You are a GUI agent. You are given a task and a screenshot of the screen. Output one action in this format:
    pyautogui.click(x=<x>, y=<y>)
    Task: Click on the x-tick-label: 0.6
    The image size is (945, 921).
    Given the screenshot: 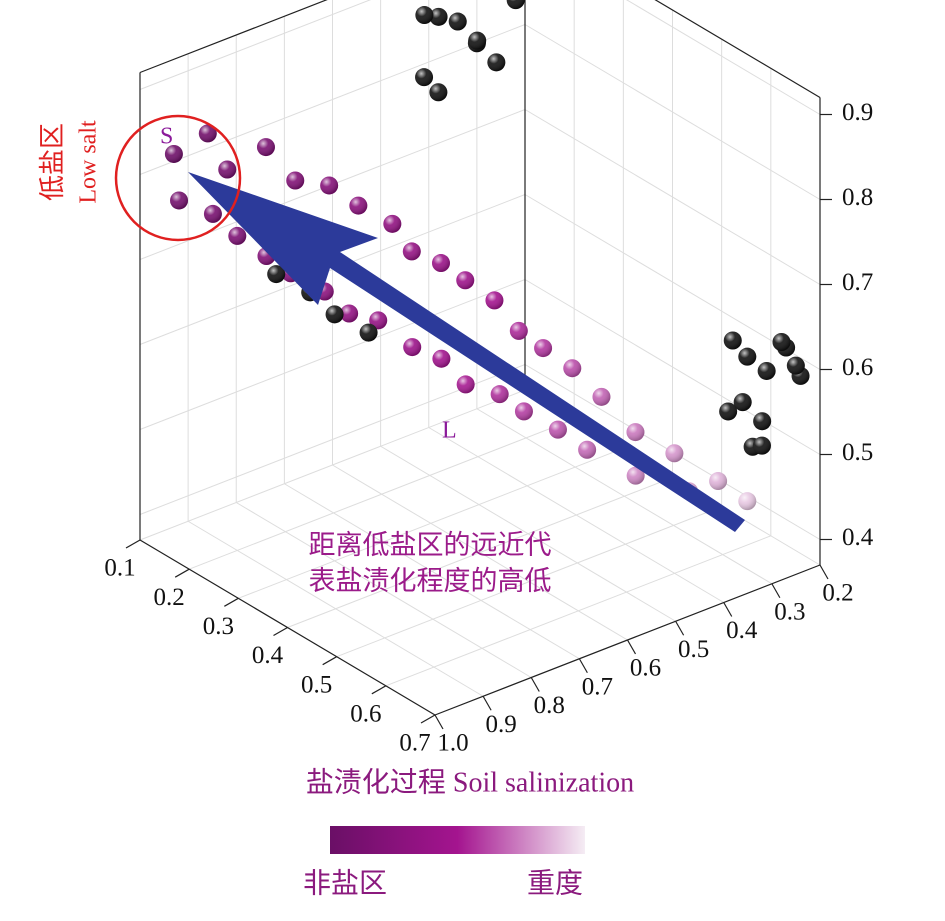 What is the action you would take?
    pyautogui.click(x=365, y=714)
    